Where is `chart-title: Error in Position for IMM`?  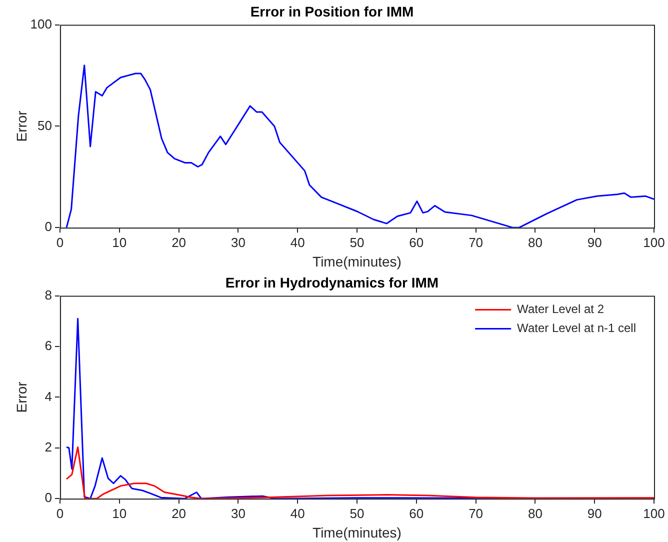
chart-title: Error in Position for IMM is located at coordinates (332, 11).